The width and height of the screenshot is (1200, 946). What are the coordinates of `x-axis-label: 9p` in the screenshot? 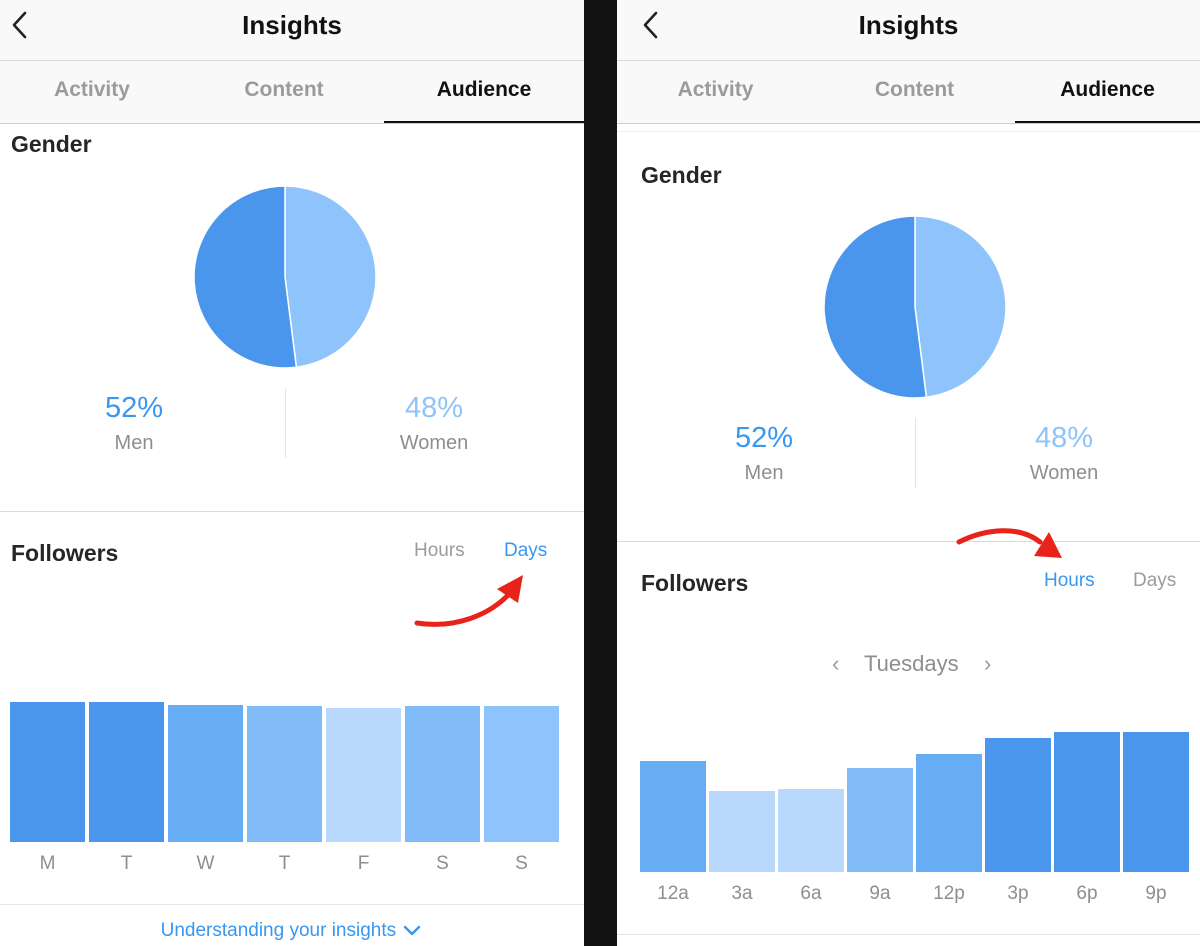 It's located at (1156, 893).